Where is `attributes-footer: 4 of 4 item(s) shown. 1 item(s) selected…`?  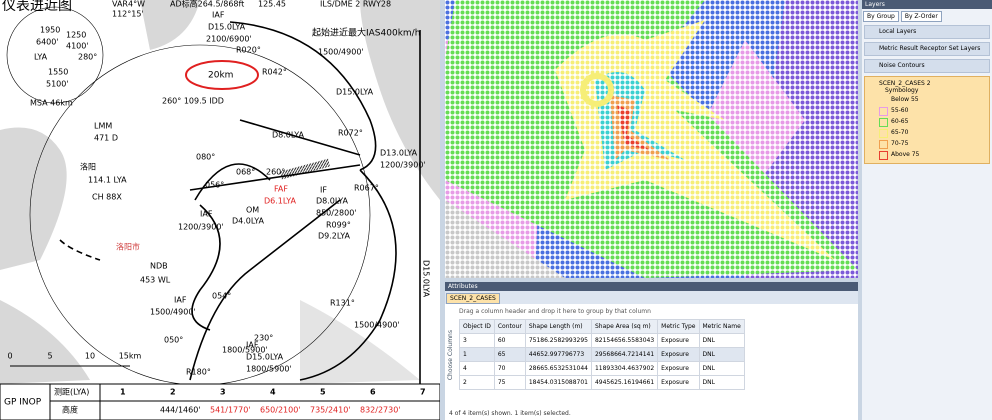 attributes-footer: 4 of 4 item(s) shown. 1 item(s) selected… is located at coordinates (510, 413).